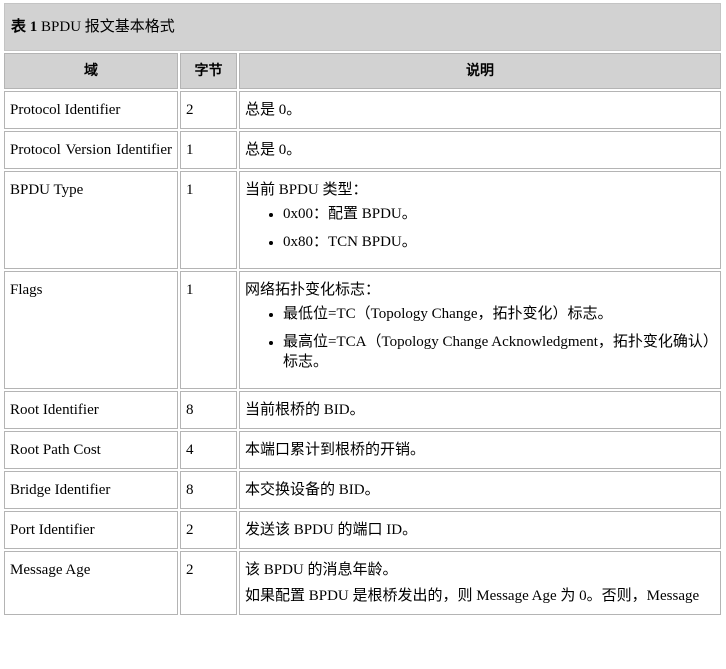  I want to click on description-text: 本交换设备的 BID。, so click(312, 490).